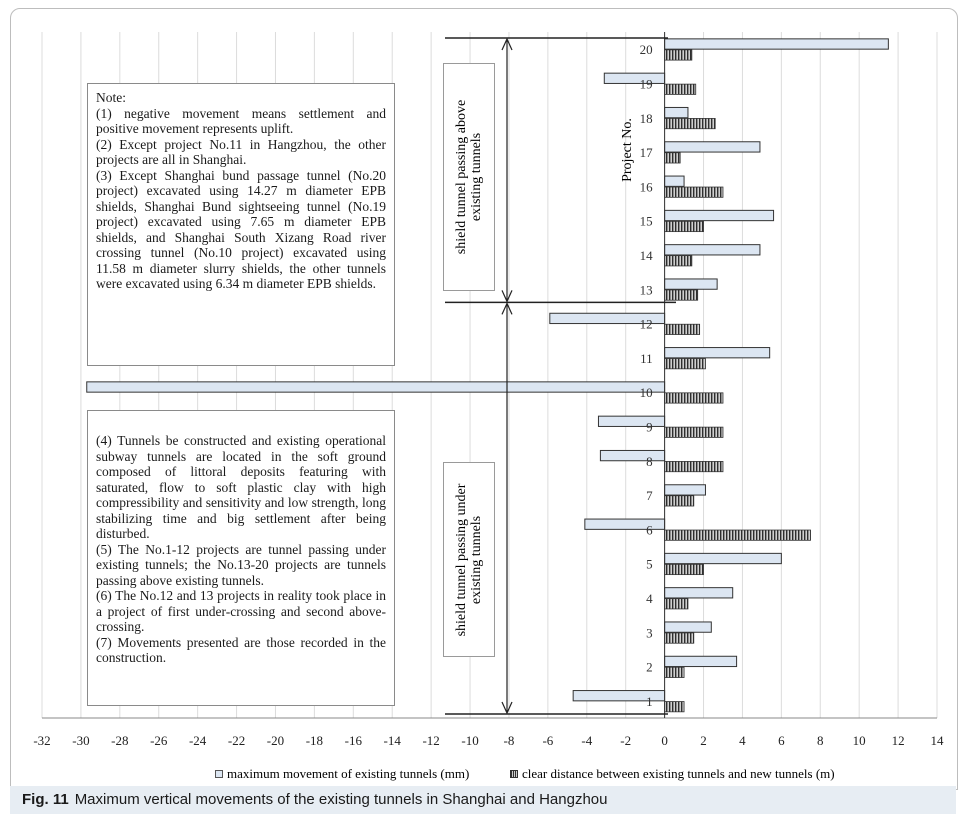  What do you see at coordinates (742, 740) in the screenshot?
I see `x-tick-label: 4` at bounding box center [742, 740].